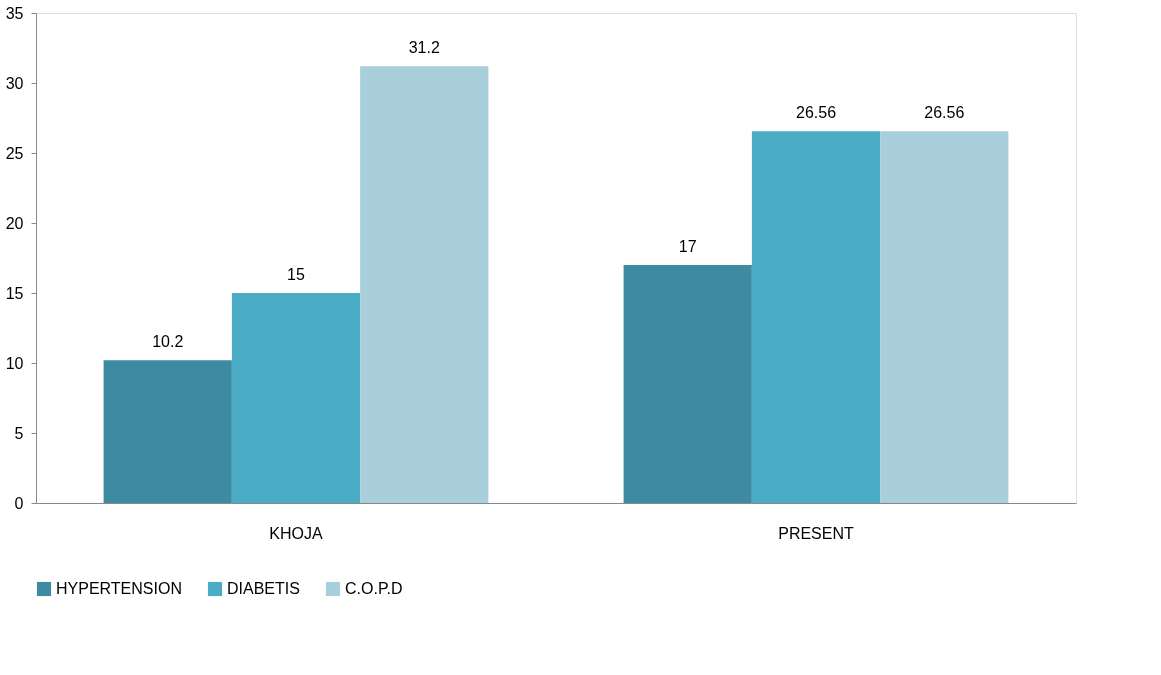 Image resolution: width=1161 pixels, height=675 pixels. Describe the element at coordinates (19, 503) in the screenshot. I see `y-tick-label: 0` at that location.